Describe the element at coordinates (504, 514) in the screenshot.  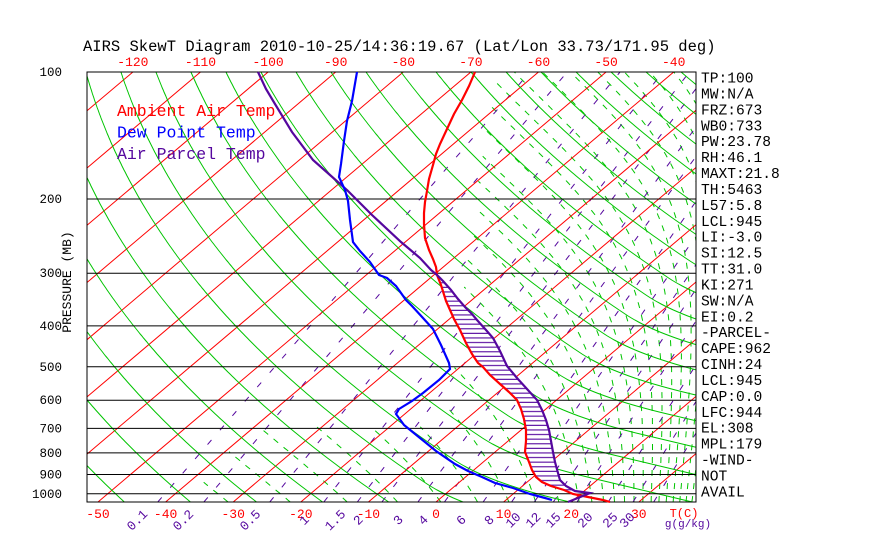
I see `svg-text: 10` at that location.